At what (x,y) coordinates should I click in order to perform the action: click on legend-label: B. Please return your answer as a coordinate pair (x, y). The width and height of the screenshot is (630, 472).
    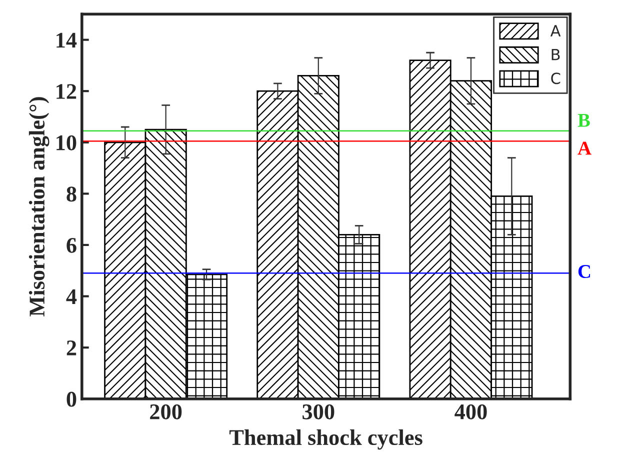
    Looking at the image, I should click on (556, 54).